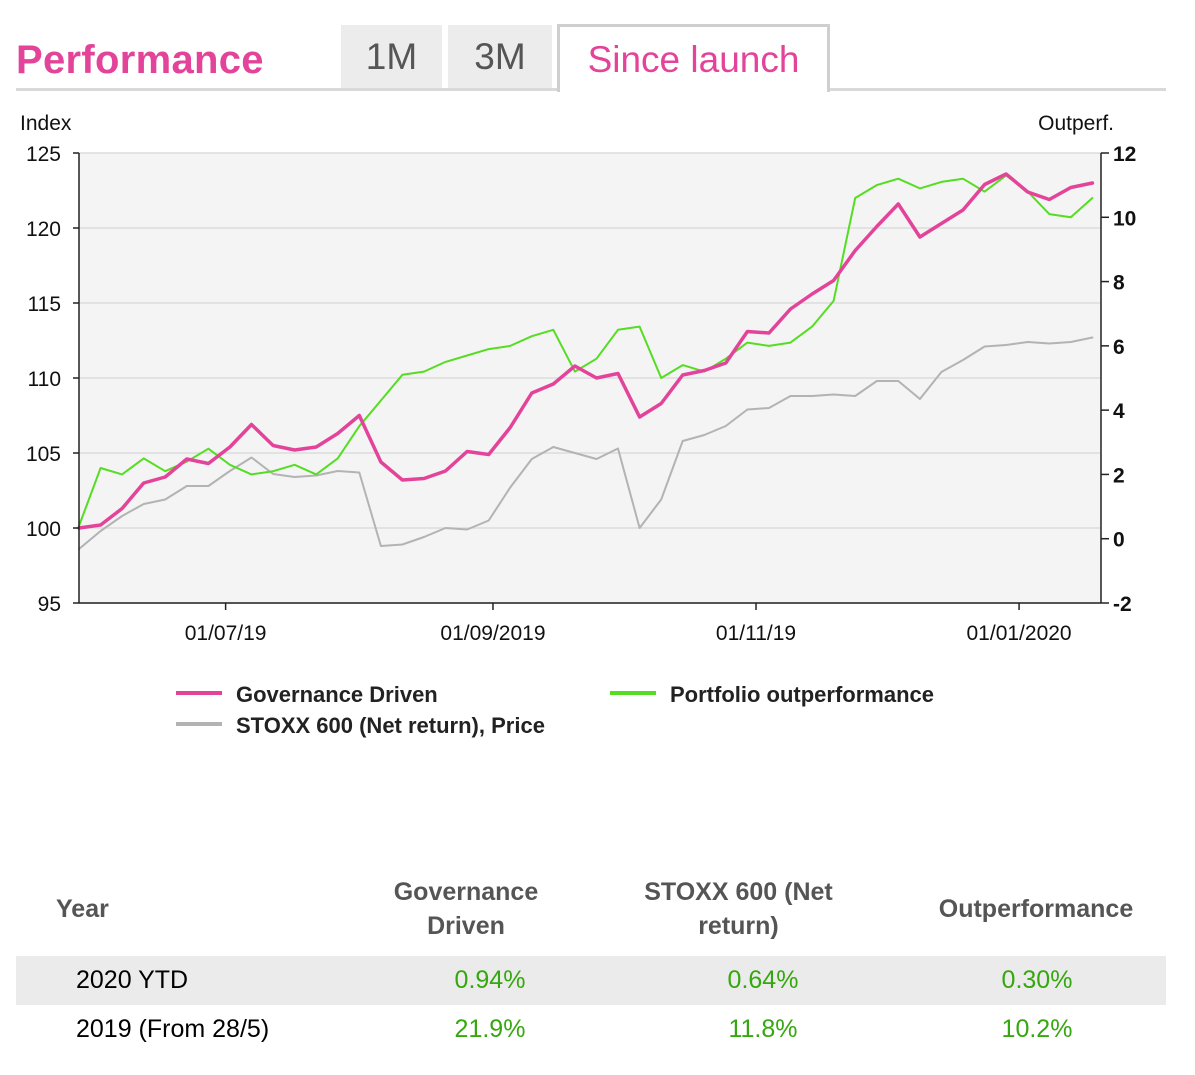 This screenshot has height=1075, width=1195. What do you see at coordinates (1036, 909) in the screenshot?
I see `column-header-outperformance: Outperformance` at bounding box center [1036, 909].